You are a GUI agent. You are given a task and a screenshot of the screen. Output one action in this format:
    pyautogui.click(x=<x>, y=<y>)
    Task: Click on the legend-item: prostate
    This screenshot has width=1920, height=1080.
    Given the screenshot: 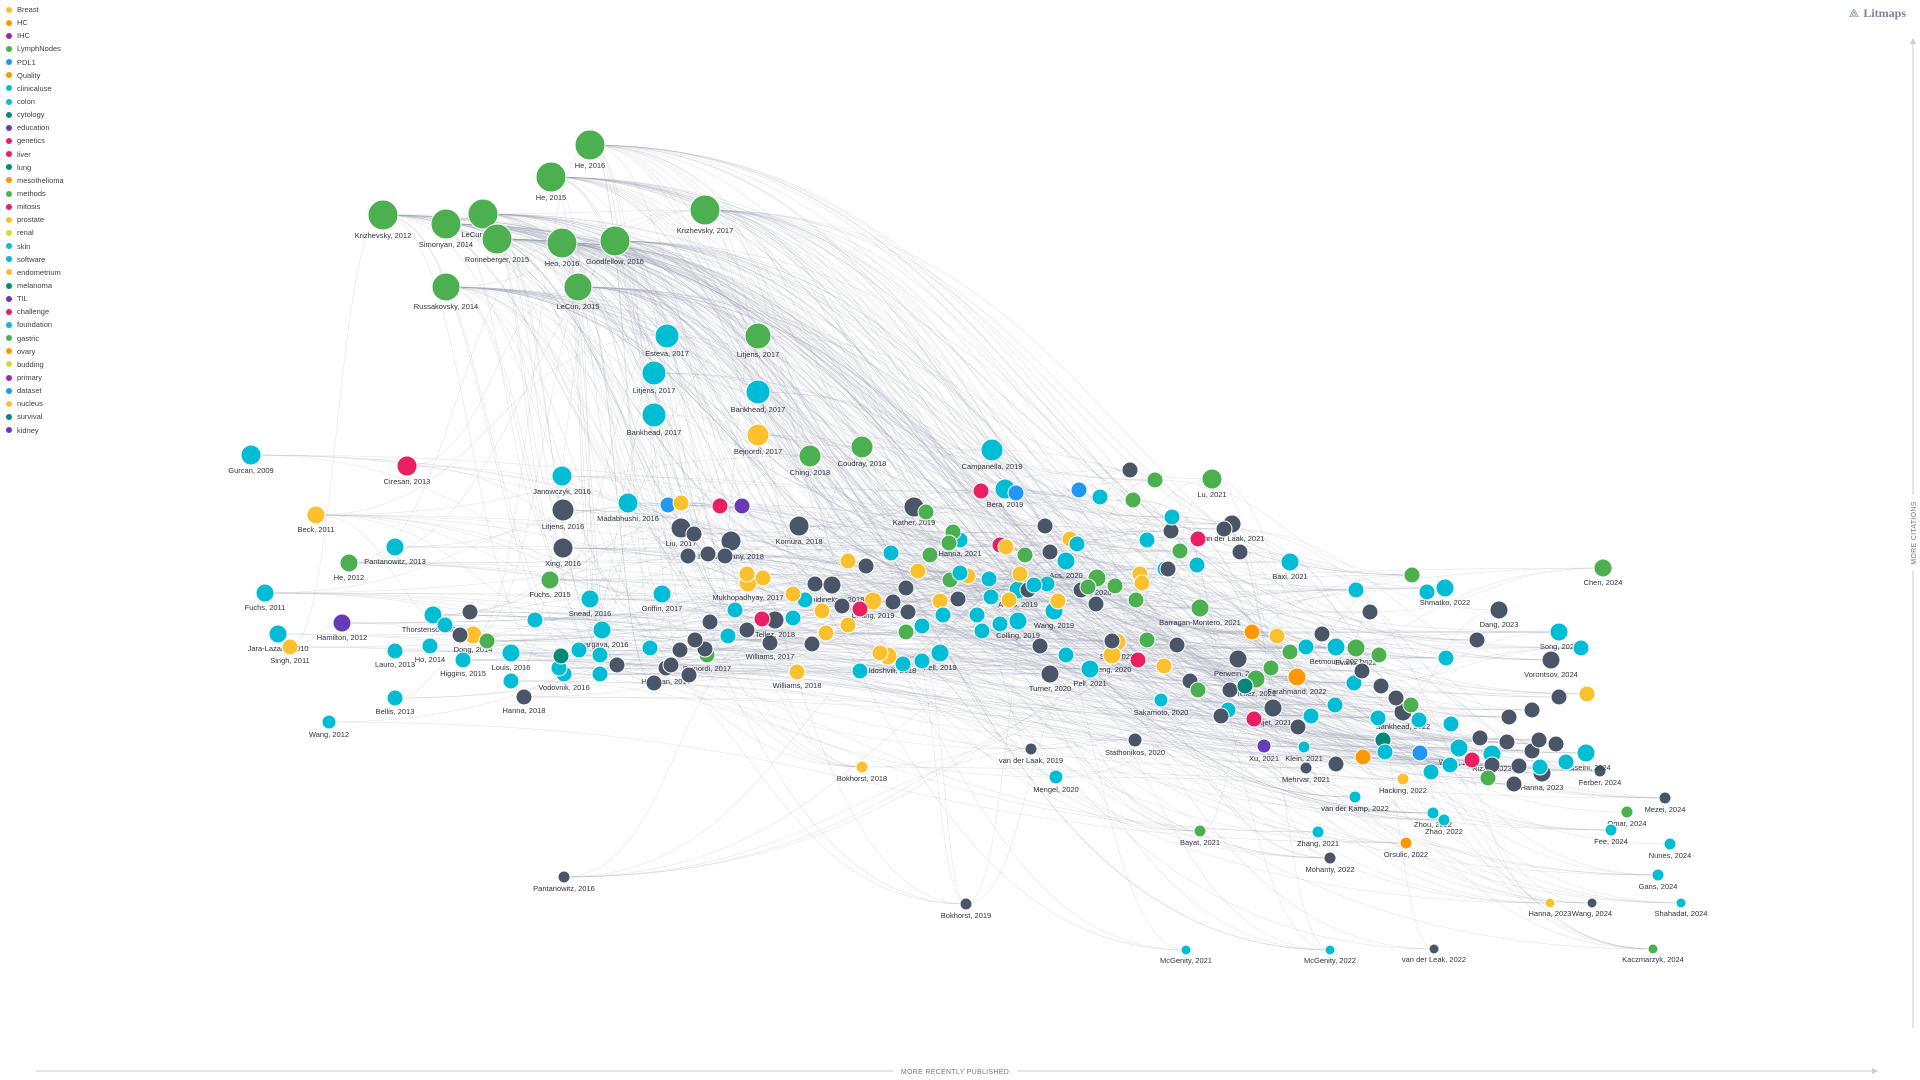 What is the action you would take?
    pyautogui.click(x=51, y=219)
    